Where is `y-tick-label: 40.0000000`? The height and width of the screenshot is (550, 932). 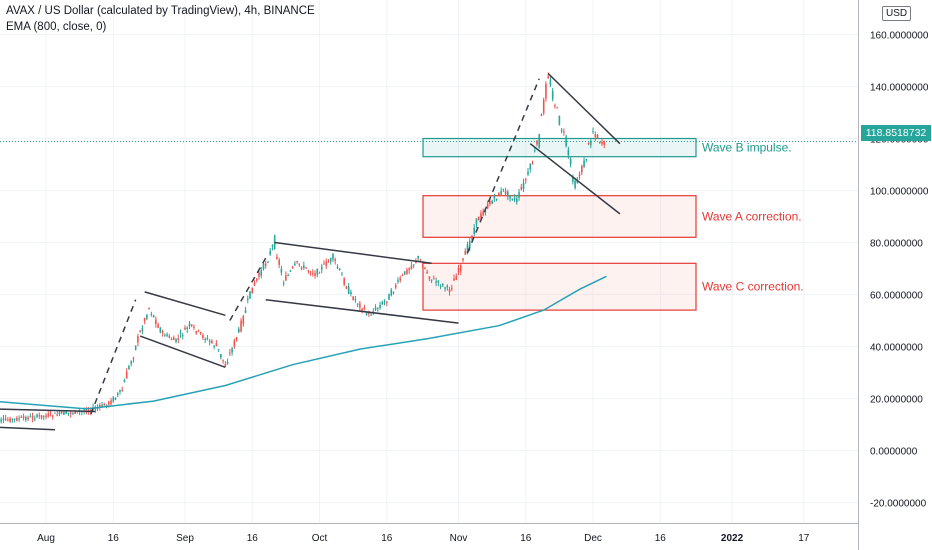 y-tick-label: 40.0000000 is located at coordinates (896, 348).